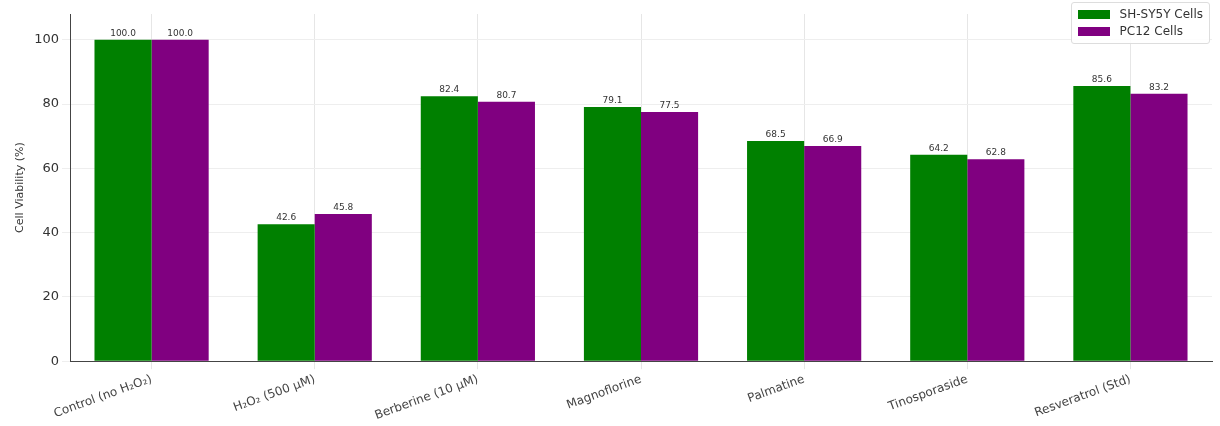 The width and height of the screenshot is (1220, 426). What do you see at coordinates (1151, 31) in the screenshot?
I see `legend-label: PC12 Cells` at bounding box center [1151, 31].